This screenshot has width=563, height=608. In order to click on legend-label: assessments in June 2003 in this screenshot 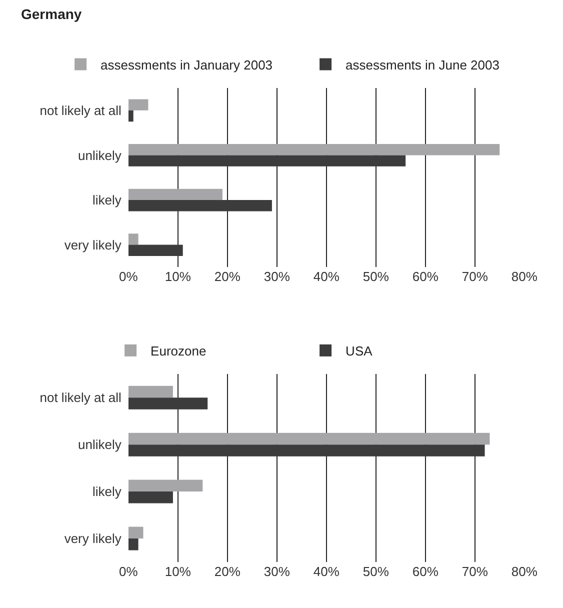, I will do `click(423, 64)`.